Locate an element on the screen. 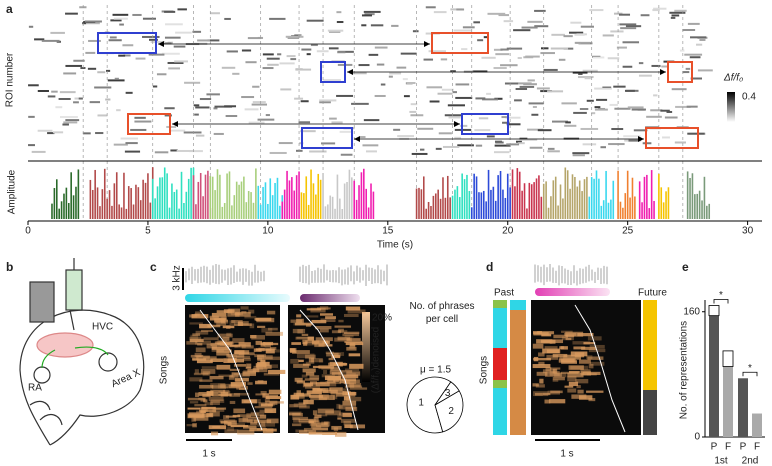  x-tick-label: 15 is located at coordinates (388, 231).